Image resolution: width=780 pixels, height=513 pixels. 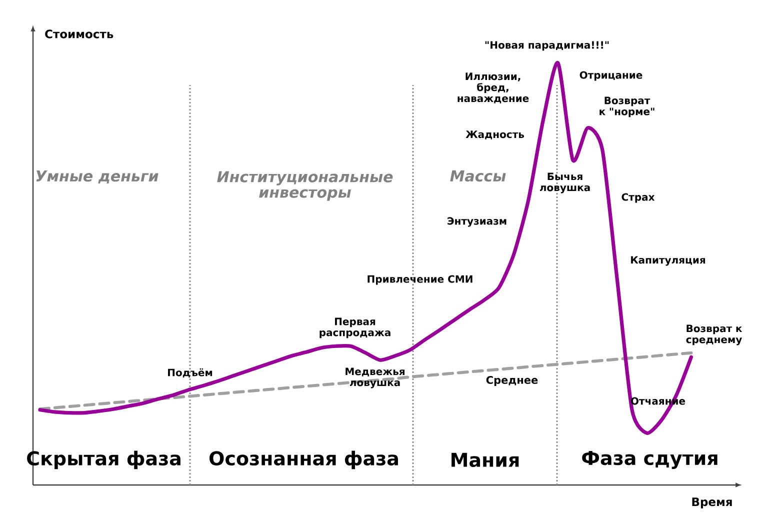 I want to click on annotation: Страх, so click(x=638, y=198).